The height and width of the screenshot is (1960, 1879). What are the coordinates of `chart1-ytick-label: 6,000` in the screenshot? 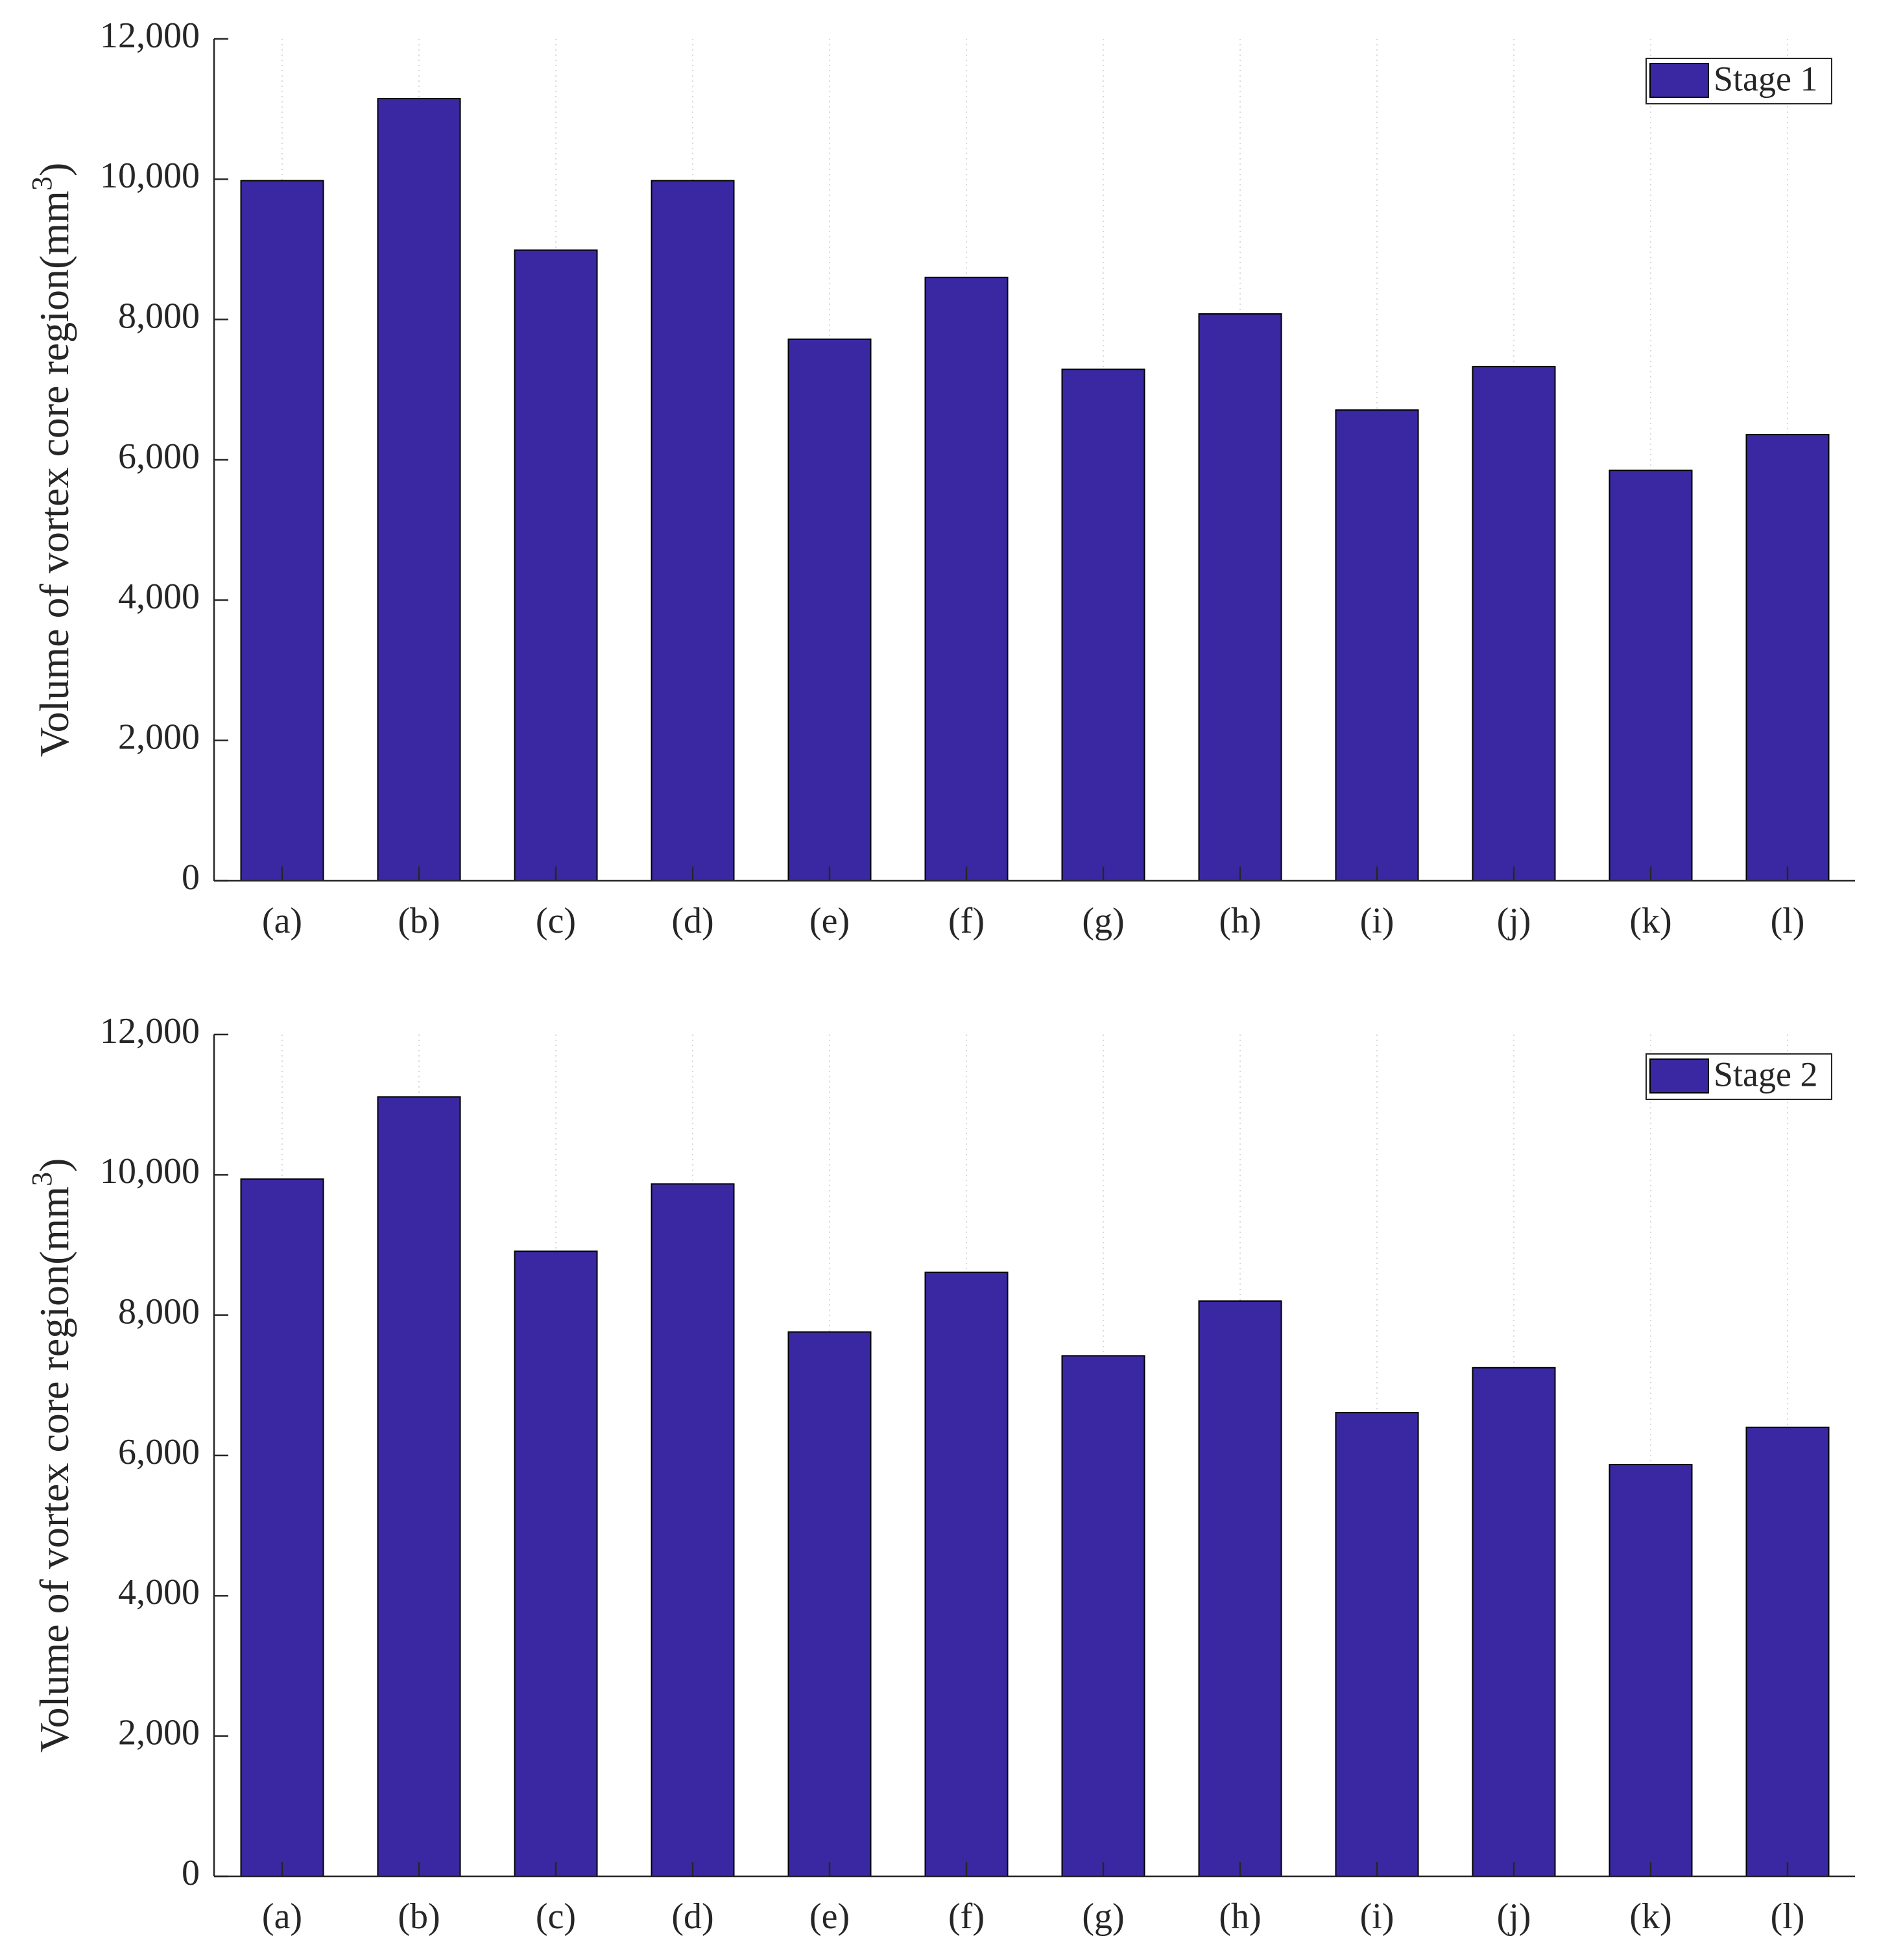 It's located at (159, 456).